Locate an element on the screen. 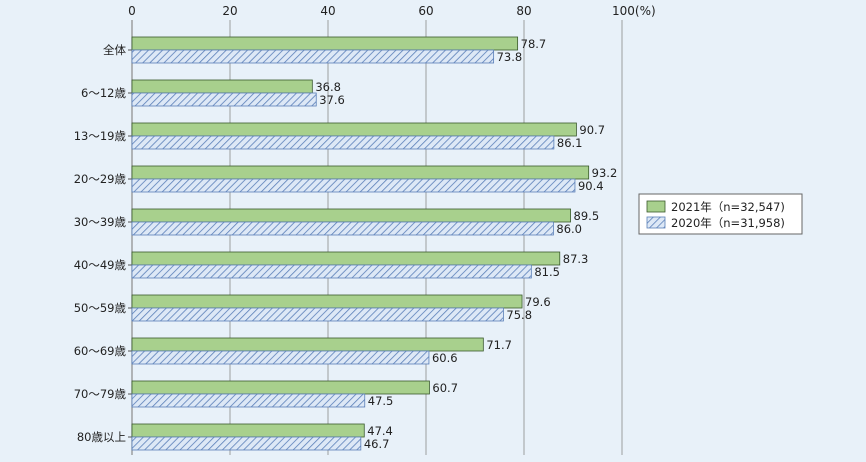  legend-label: 2021年（n=32,547) is located at coordinates (728, 207).